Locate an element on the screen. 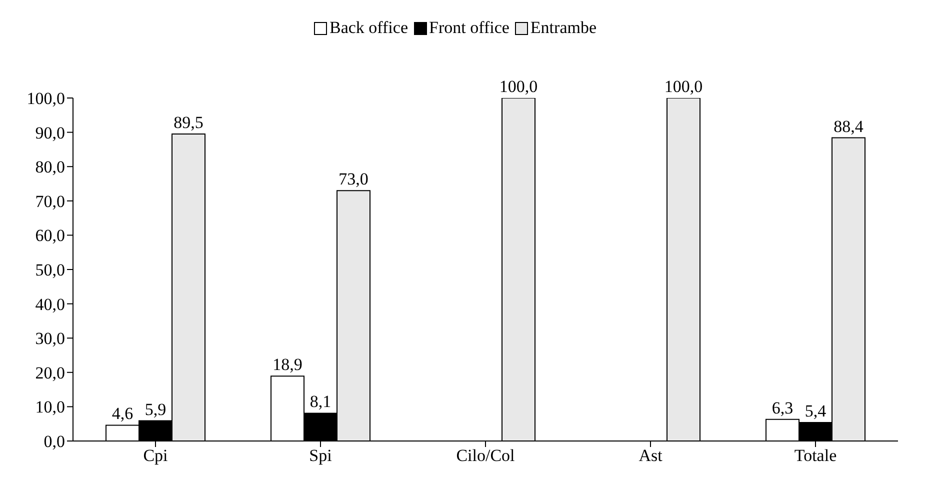  data-label: 5,9 is located at coordinates (155, 409).